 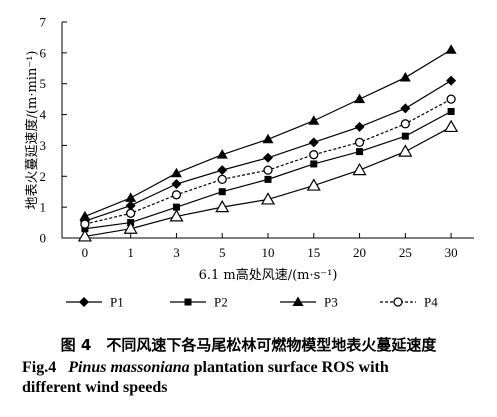 What do you see at coordinates (248, 345) in the screenshot?
I see `figure-caption-chinese: 图 4 不同风速下各马尾松林可燃物模型地表火蔓延速度` at bounding box center [248, 345].